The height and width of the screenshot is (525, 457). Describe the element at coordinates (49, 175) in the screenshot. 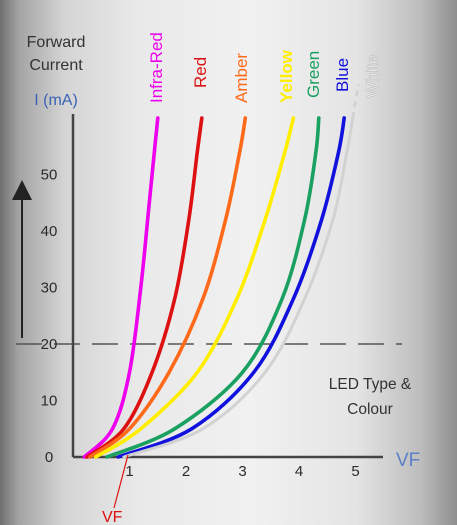

I see `y-tick-label: 50` at that location.